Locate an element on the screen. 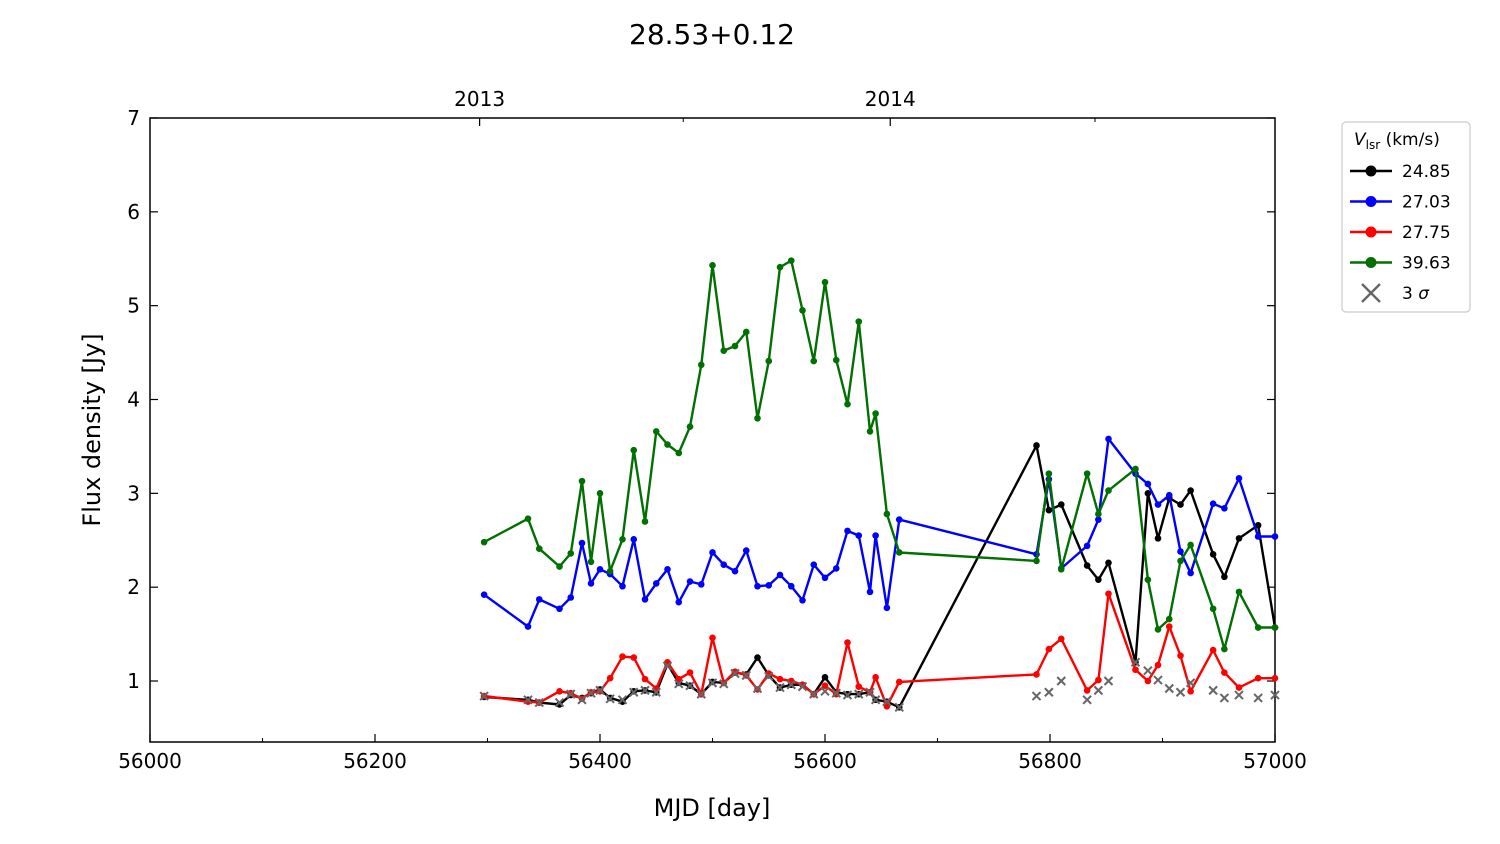  series-line is located at coordinates (879, 650).